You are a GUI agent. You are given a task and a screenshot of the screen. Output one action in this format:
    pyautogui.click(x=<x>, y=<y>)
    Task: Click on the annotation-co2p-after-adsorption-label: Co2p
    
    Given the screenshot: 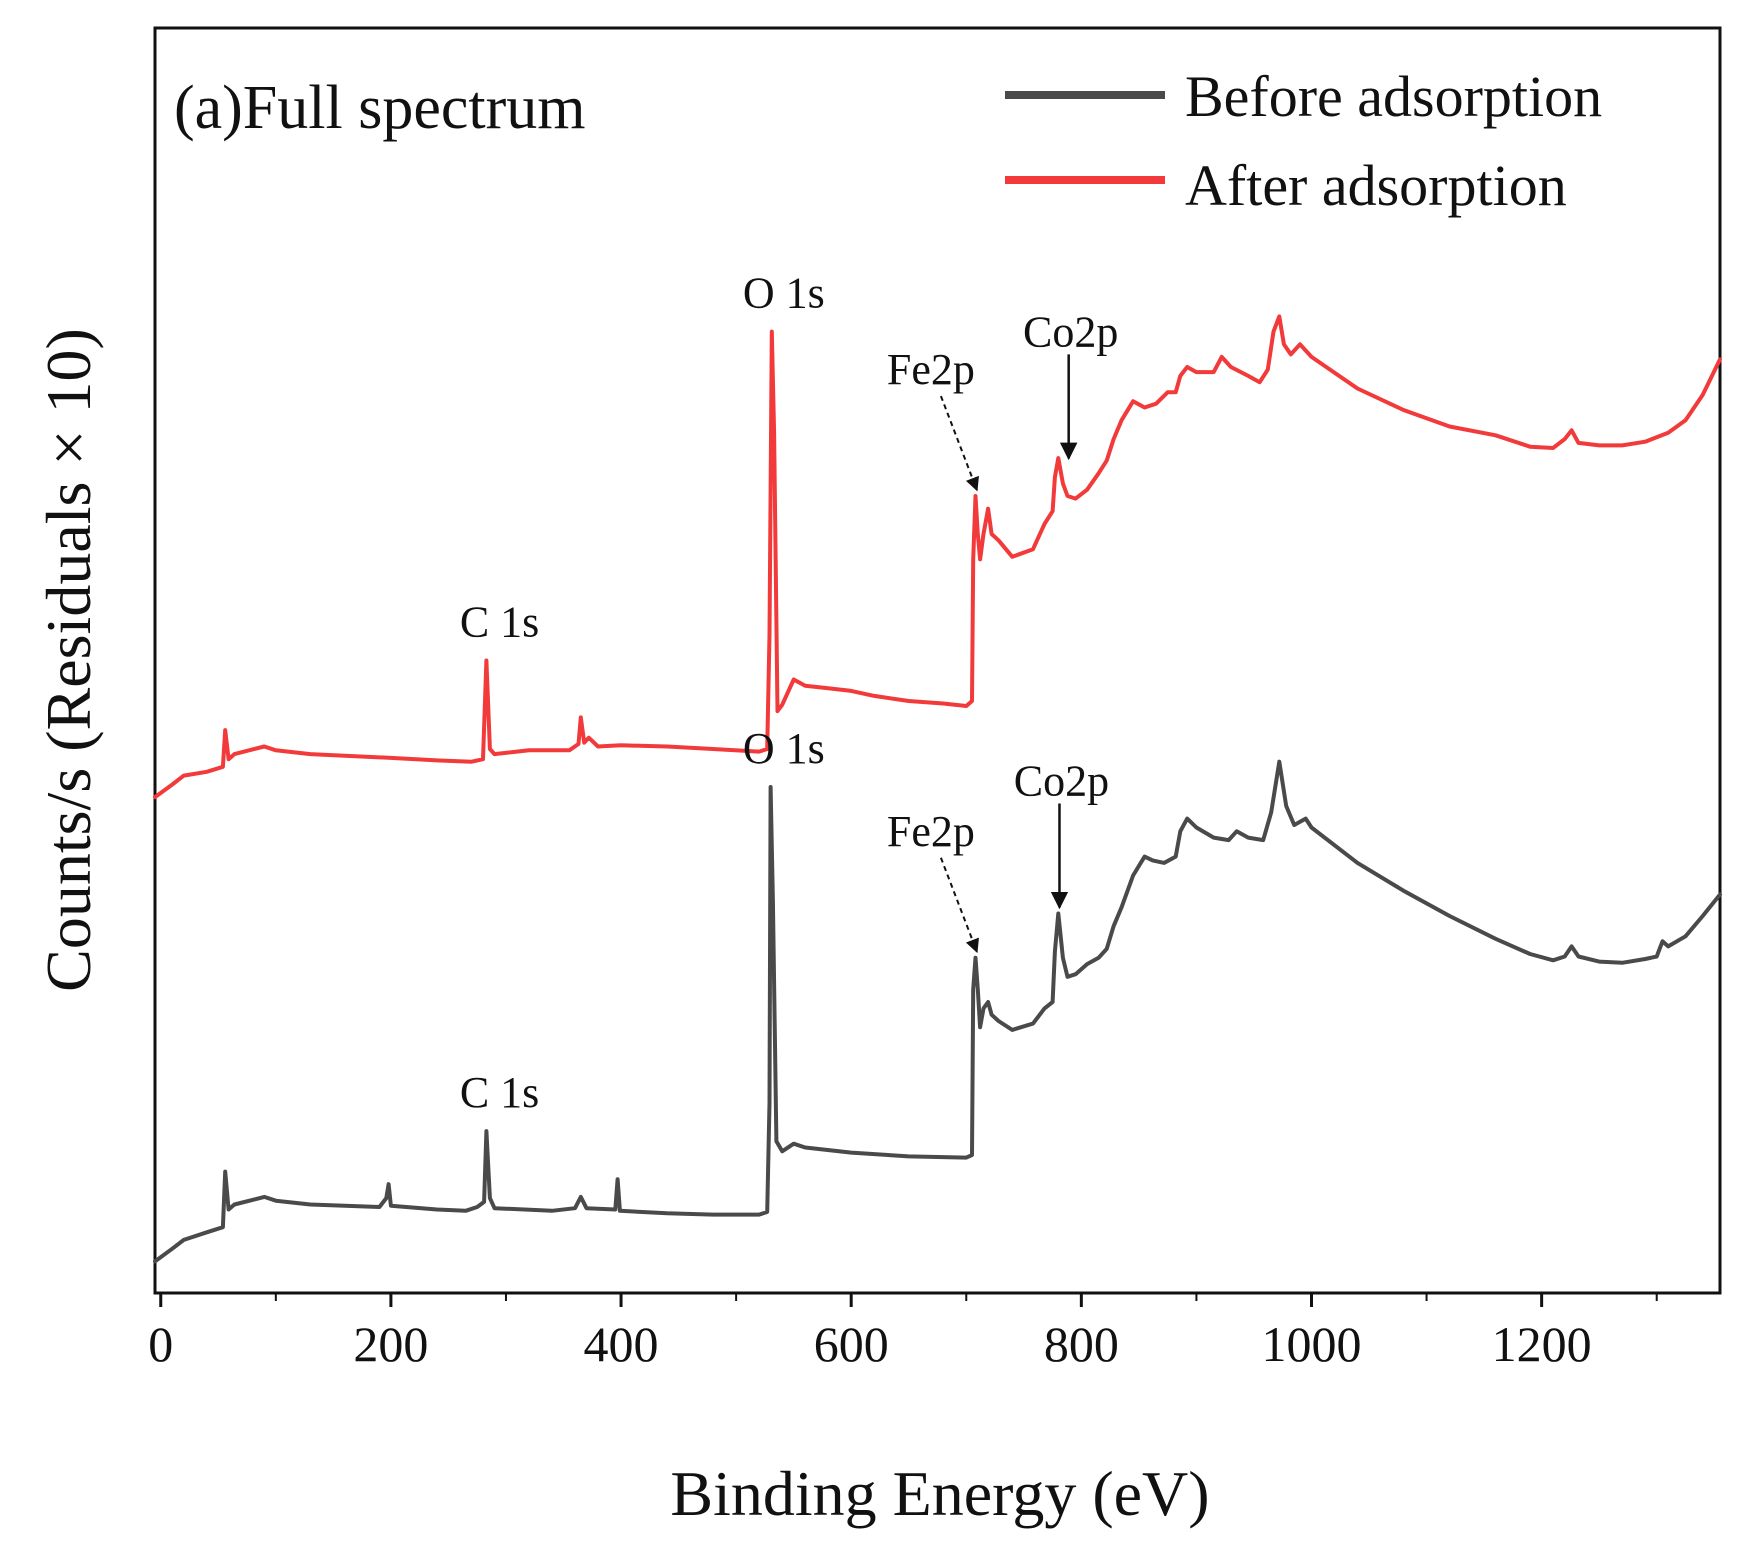 What is the action you would take?
    pyautogui.click(x=1070, y=331)
    